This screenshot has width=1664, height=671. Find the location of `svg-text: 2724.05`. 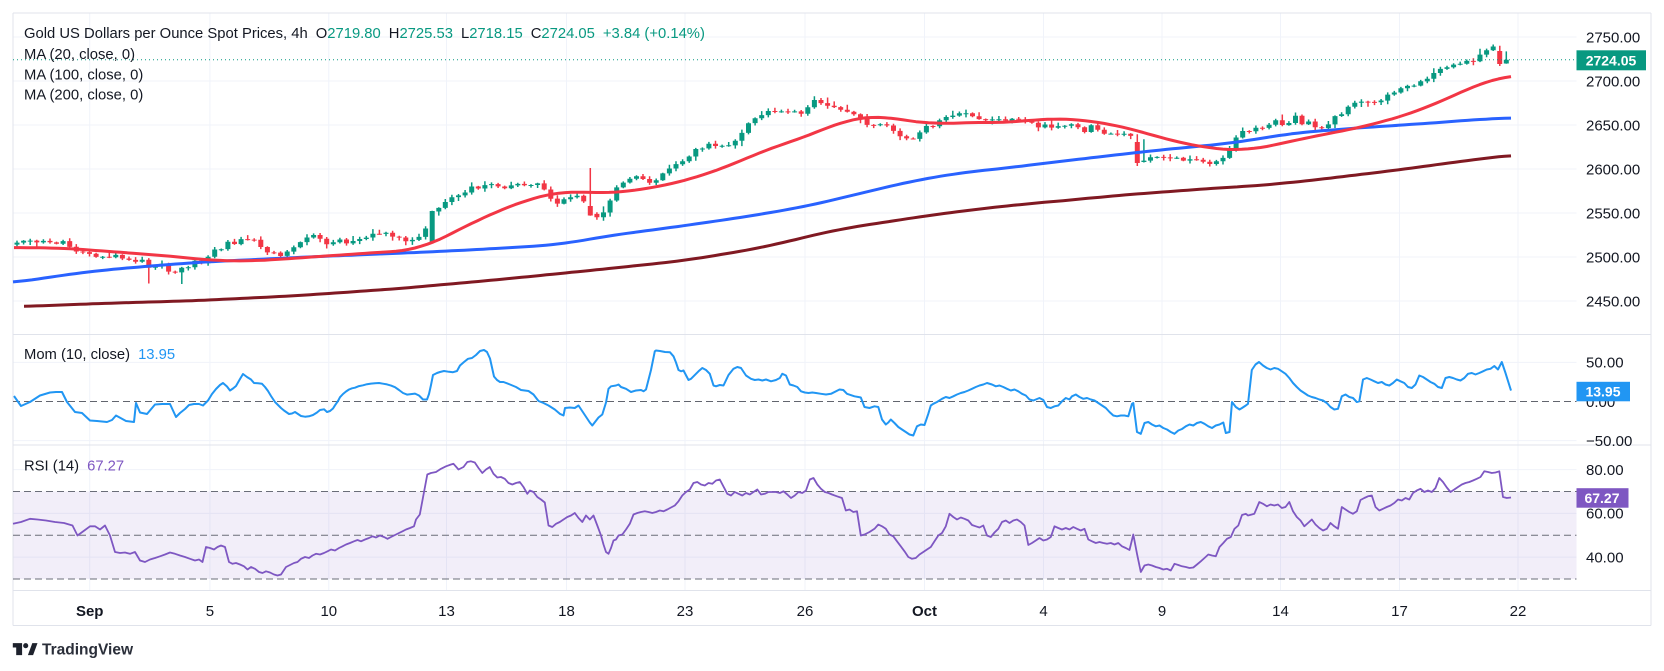

svg-text: 2724.05 is located at coordinates (1611, 61).